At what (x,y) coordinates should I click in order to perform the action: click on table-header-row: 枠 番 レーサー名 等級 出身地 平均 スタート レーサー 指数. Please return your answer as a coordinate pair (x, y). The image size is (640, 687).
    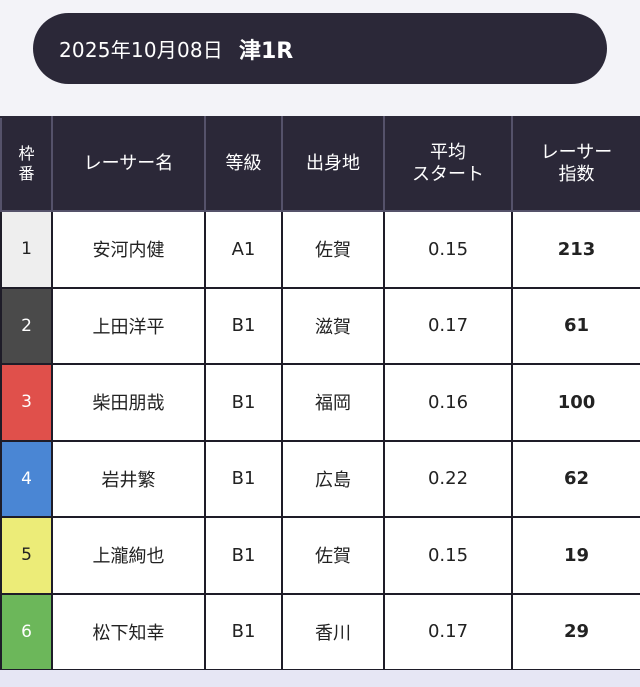
    Looking at the image, I should click on (320, 164).